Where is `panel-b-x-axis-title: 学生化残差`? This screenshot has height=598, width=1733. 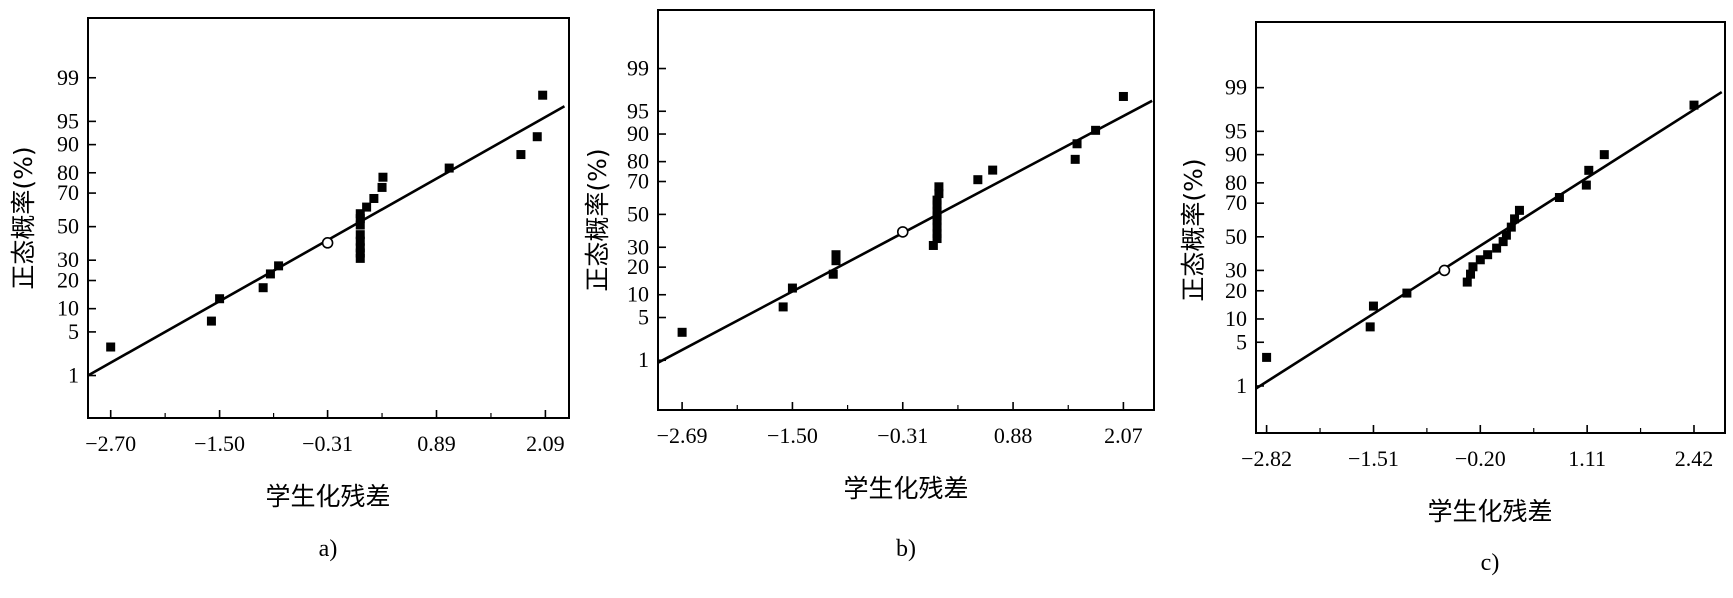
panel-b-x-axis-title: 学生化残差 is located at coordinates (905, 488).